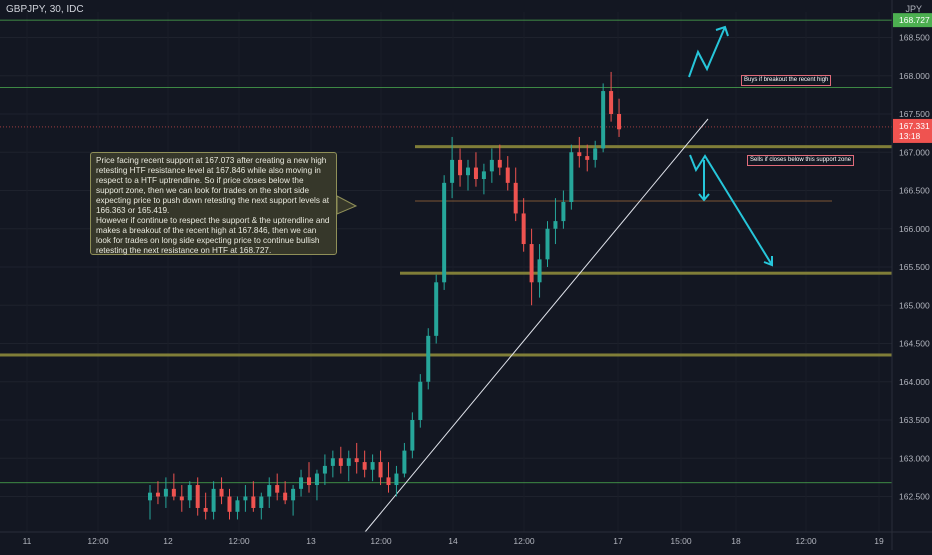 The width and height of the screenshot is (932, 555). Describe the element at coordinates (168, 541) in the screenshot. I see `time-tick-label: 12` at that location.